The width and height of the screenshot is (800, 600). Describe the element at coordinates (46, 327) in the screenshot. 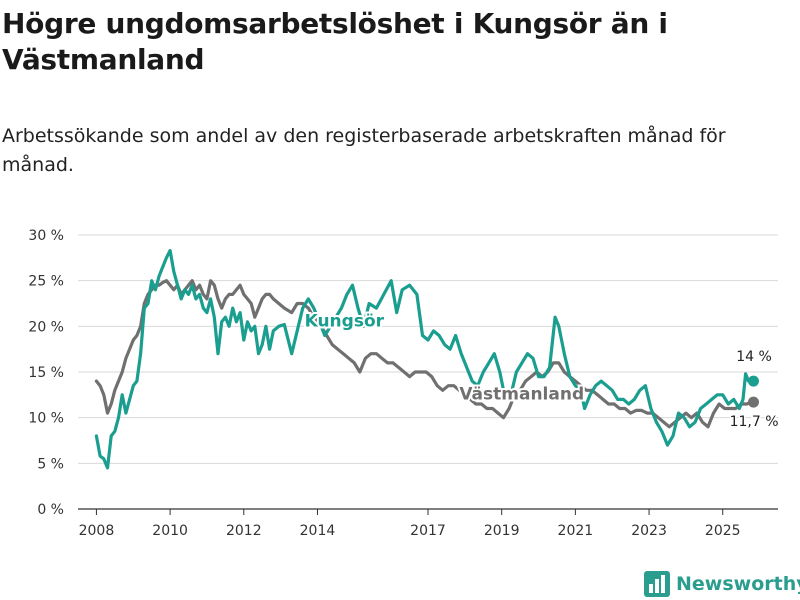

I see `y-tick-label: 20 %` at that location.